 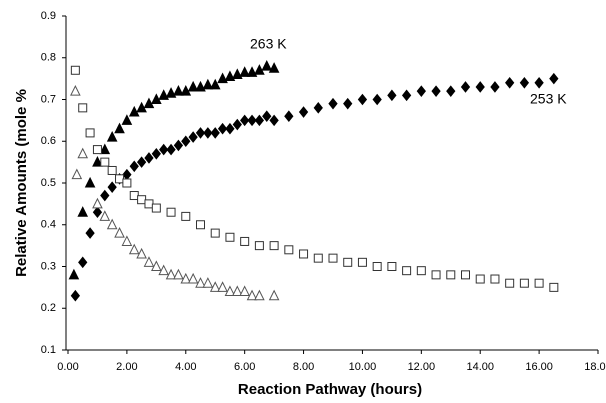 I want to click on x-tick-label: 6.00, so click(x=244, y=367).